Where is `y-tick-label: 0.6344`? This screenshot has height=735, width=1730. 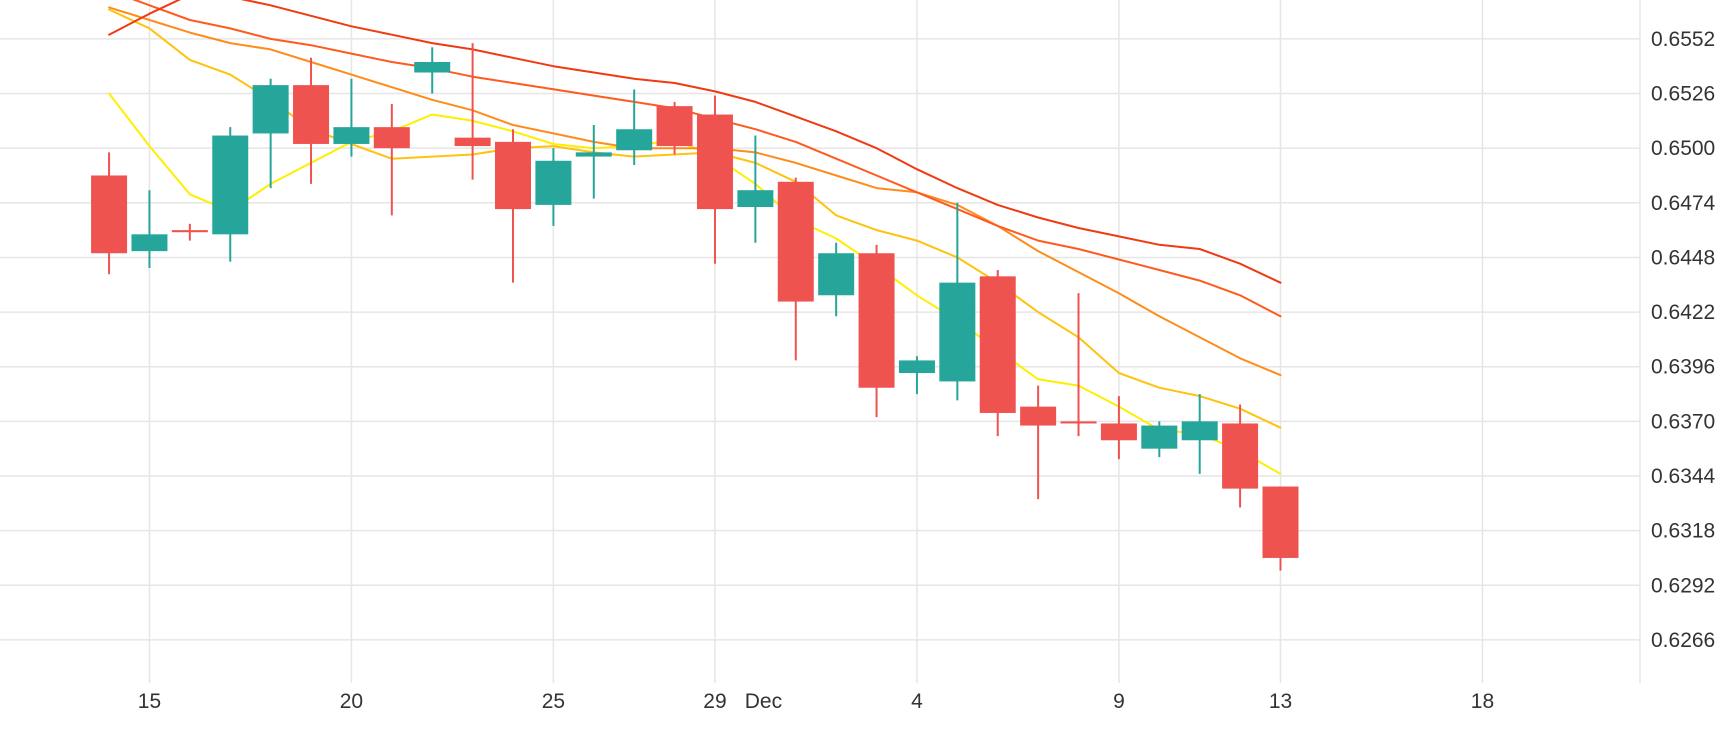
y-tick-label: 0.6344 is located at coordinates (1683, 476).